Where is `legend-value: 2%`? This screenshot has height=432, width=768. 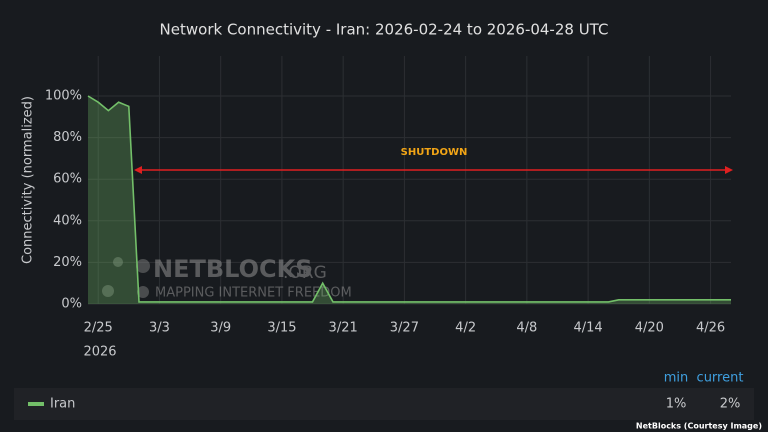
legend-value: 2% is located at coordinates (730, 404).